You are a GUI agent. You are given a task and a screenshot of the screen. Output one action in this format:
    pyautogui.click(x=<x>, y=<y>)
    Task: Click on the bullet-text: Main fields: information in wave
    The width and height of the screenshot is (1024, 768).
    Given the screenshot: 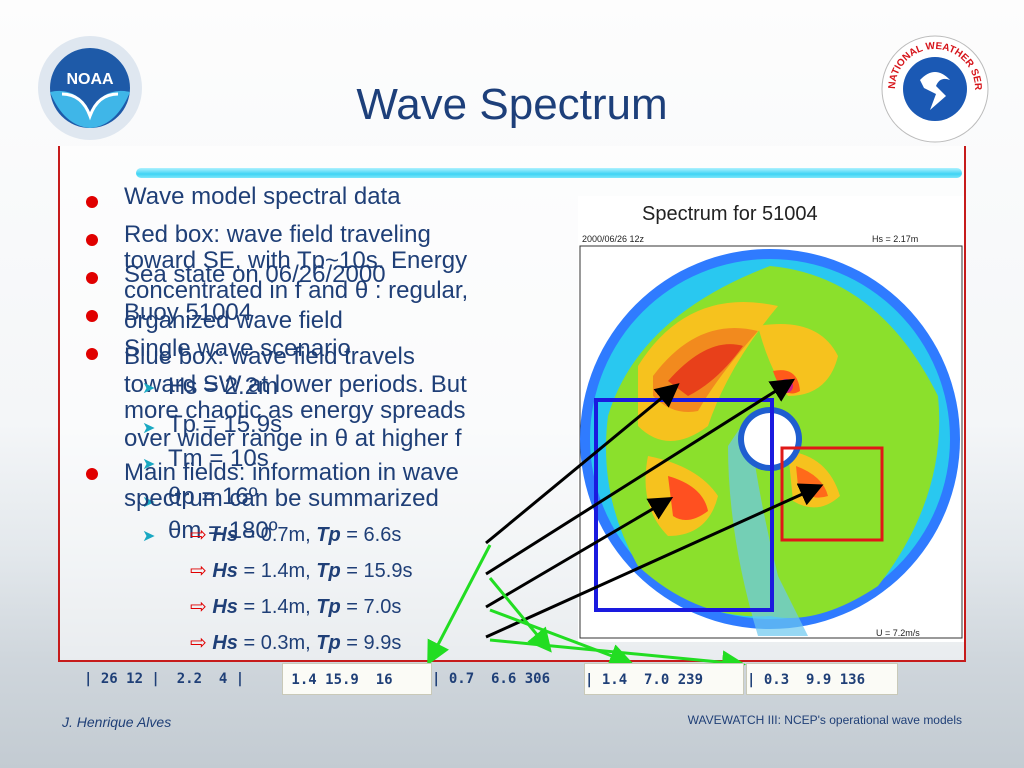 What is the action you would take?
    pyautogui.click(x=291, y=472)
    